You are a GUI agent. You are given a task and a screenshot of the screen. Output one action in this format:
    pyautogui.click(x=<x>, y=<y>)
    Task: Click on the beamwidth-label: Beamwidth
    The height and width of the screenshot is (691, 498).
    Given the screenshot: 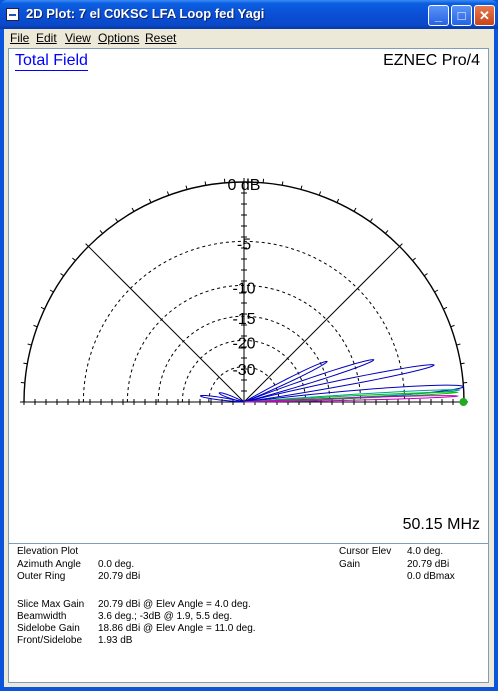 What is the action you would take?
    pyautogui.click(x=42, y=616)
    